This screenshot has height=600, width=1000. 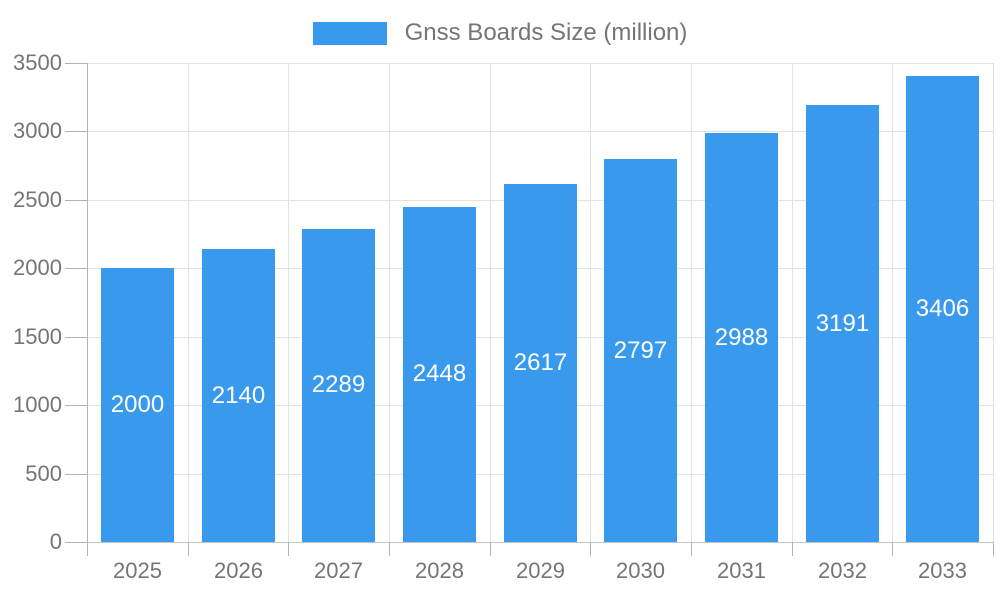 I want to click on y-axis-tick-label: 2500, so click(x=37, y=199).